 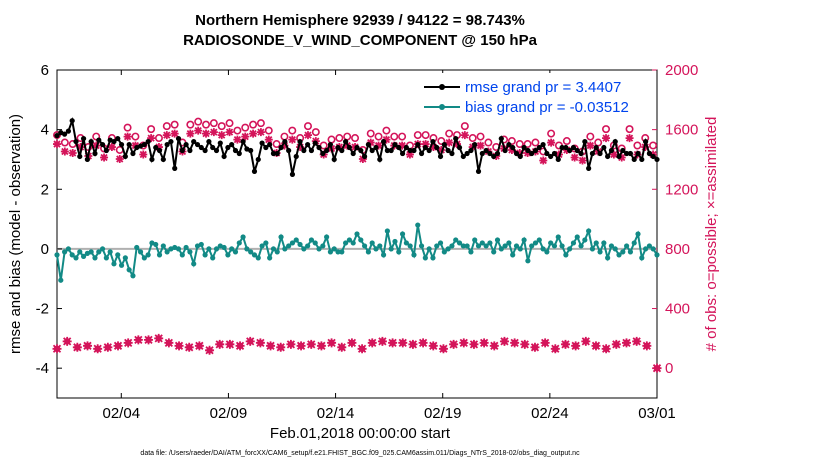 What do you see at coordinates (360, 40) in the screenshot?
I see `chart-subtitle: RADIOSONDE_V_WIND_COMPONENT @ 150 hPa` at bounding box center [360, 40].